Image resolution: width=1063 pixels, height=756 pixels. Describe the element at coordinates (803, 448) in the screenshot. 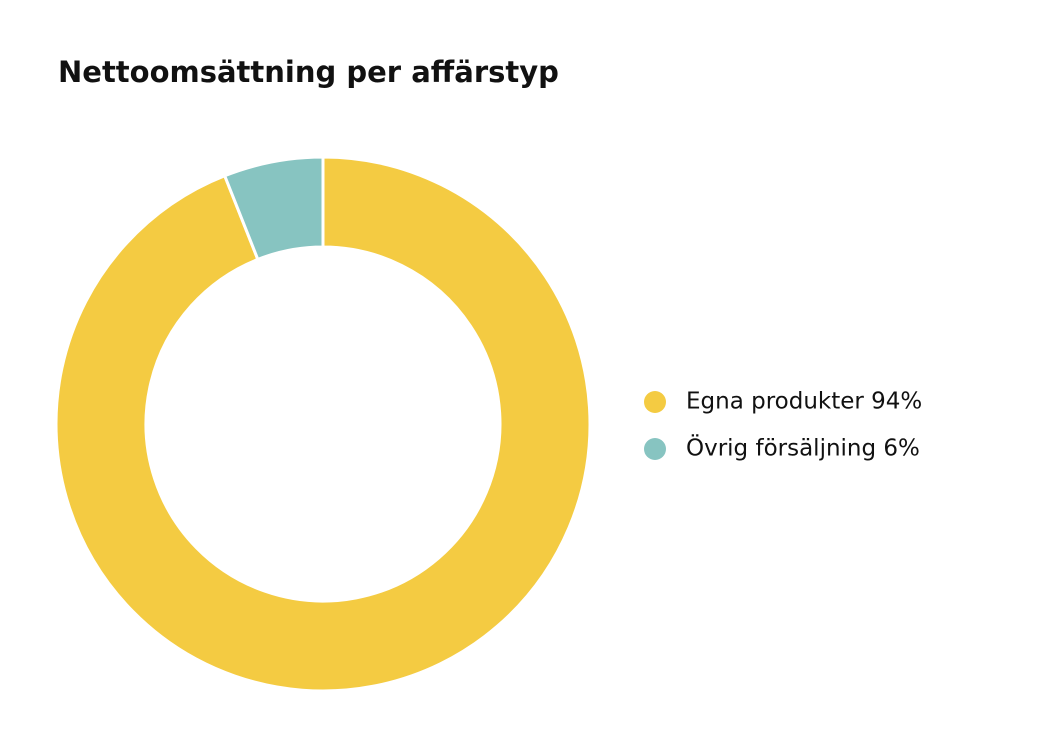

I see `legend-label: Övrig försäljning 6%` at that location.